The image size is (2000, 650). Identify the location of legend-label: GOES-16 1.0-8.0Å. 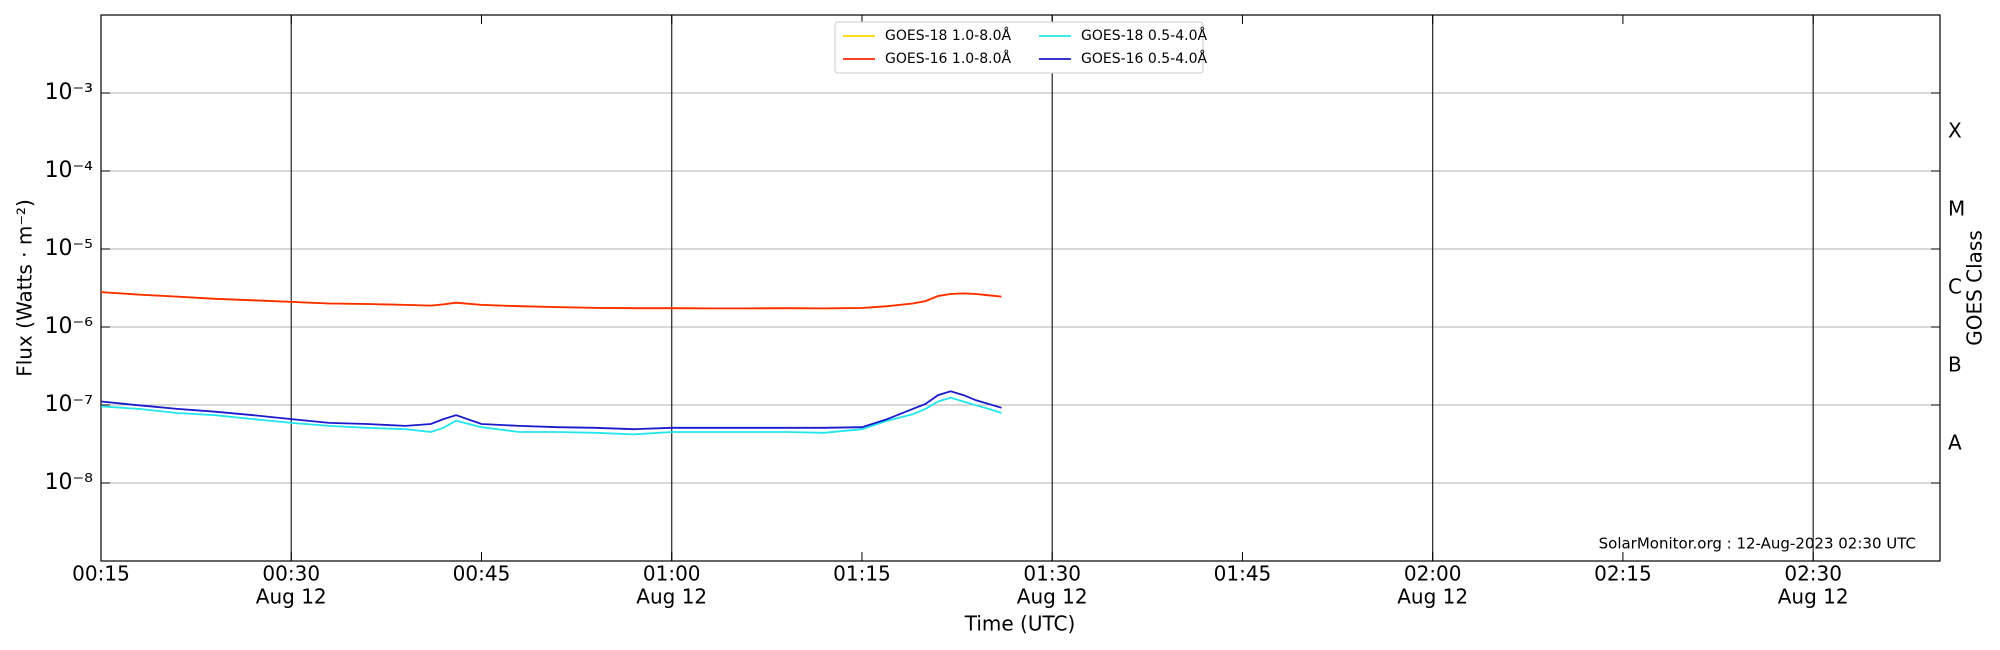
(948, 58).